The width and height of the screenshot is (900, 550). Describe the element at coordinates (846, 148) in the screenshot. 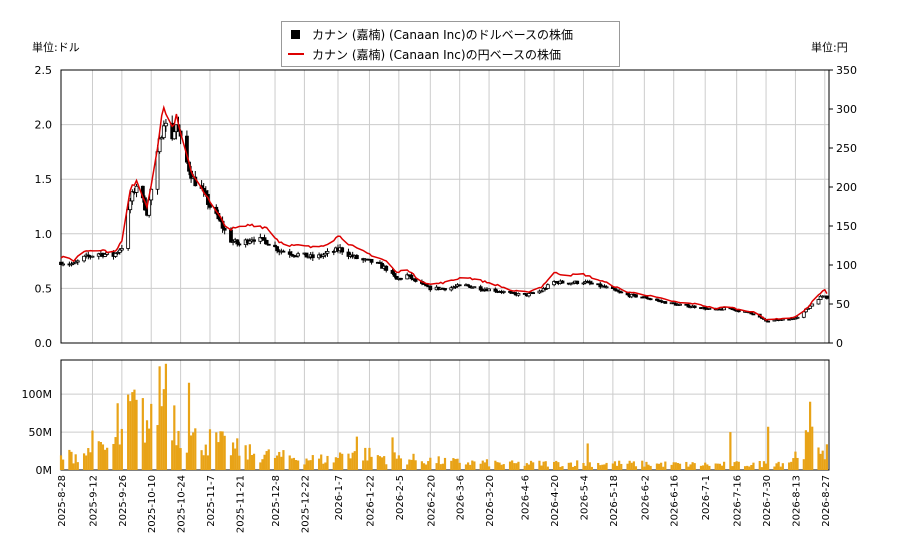

I see `right-tick-label: 250` at that location.